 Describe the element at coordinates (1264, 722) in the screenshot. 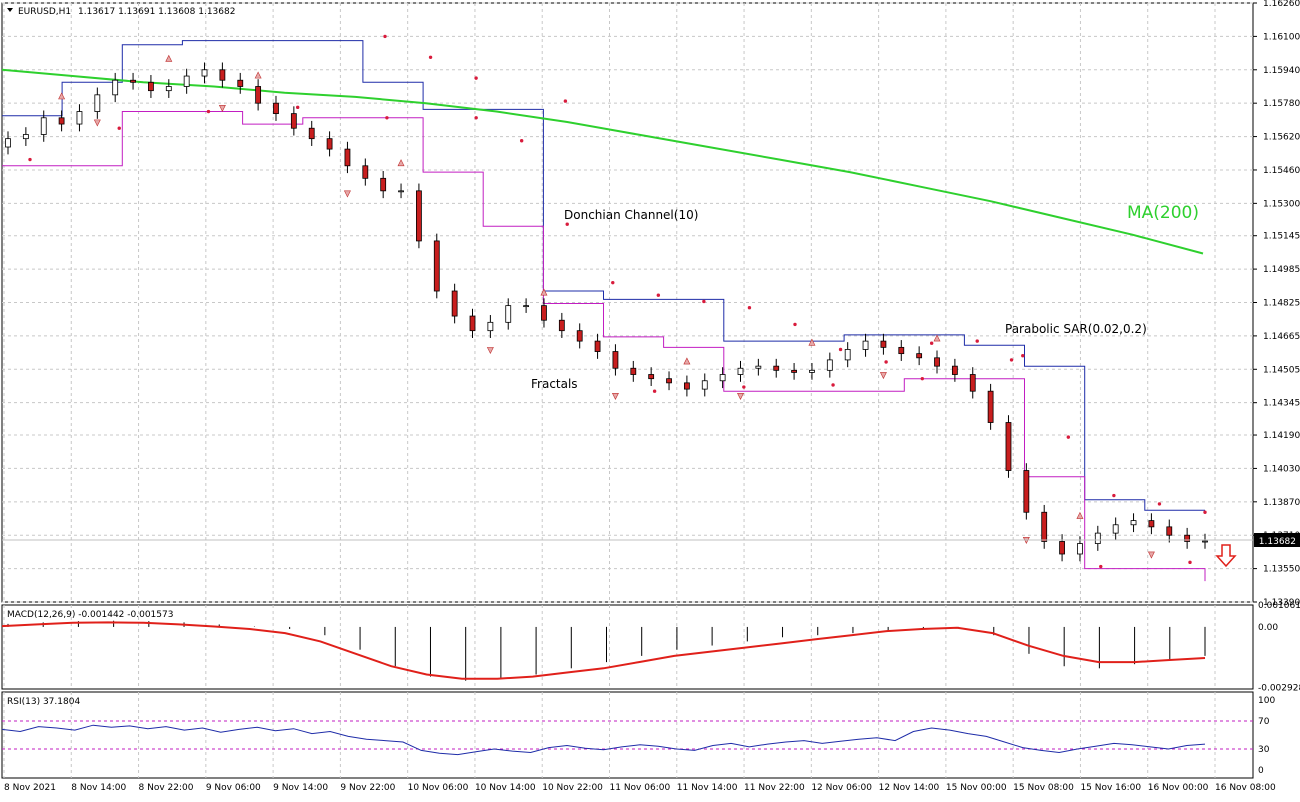

I see `rsi-tick-label: 70` at that location.